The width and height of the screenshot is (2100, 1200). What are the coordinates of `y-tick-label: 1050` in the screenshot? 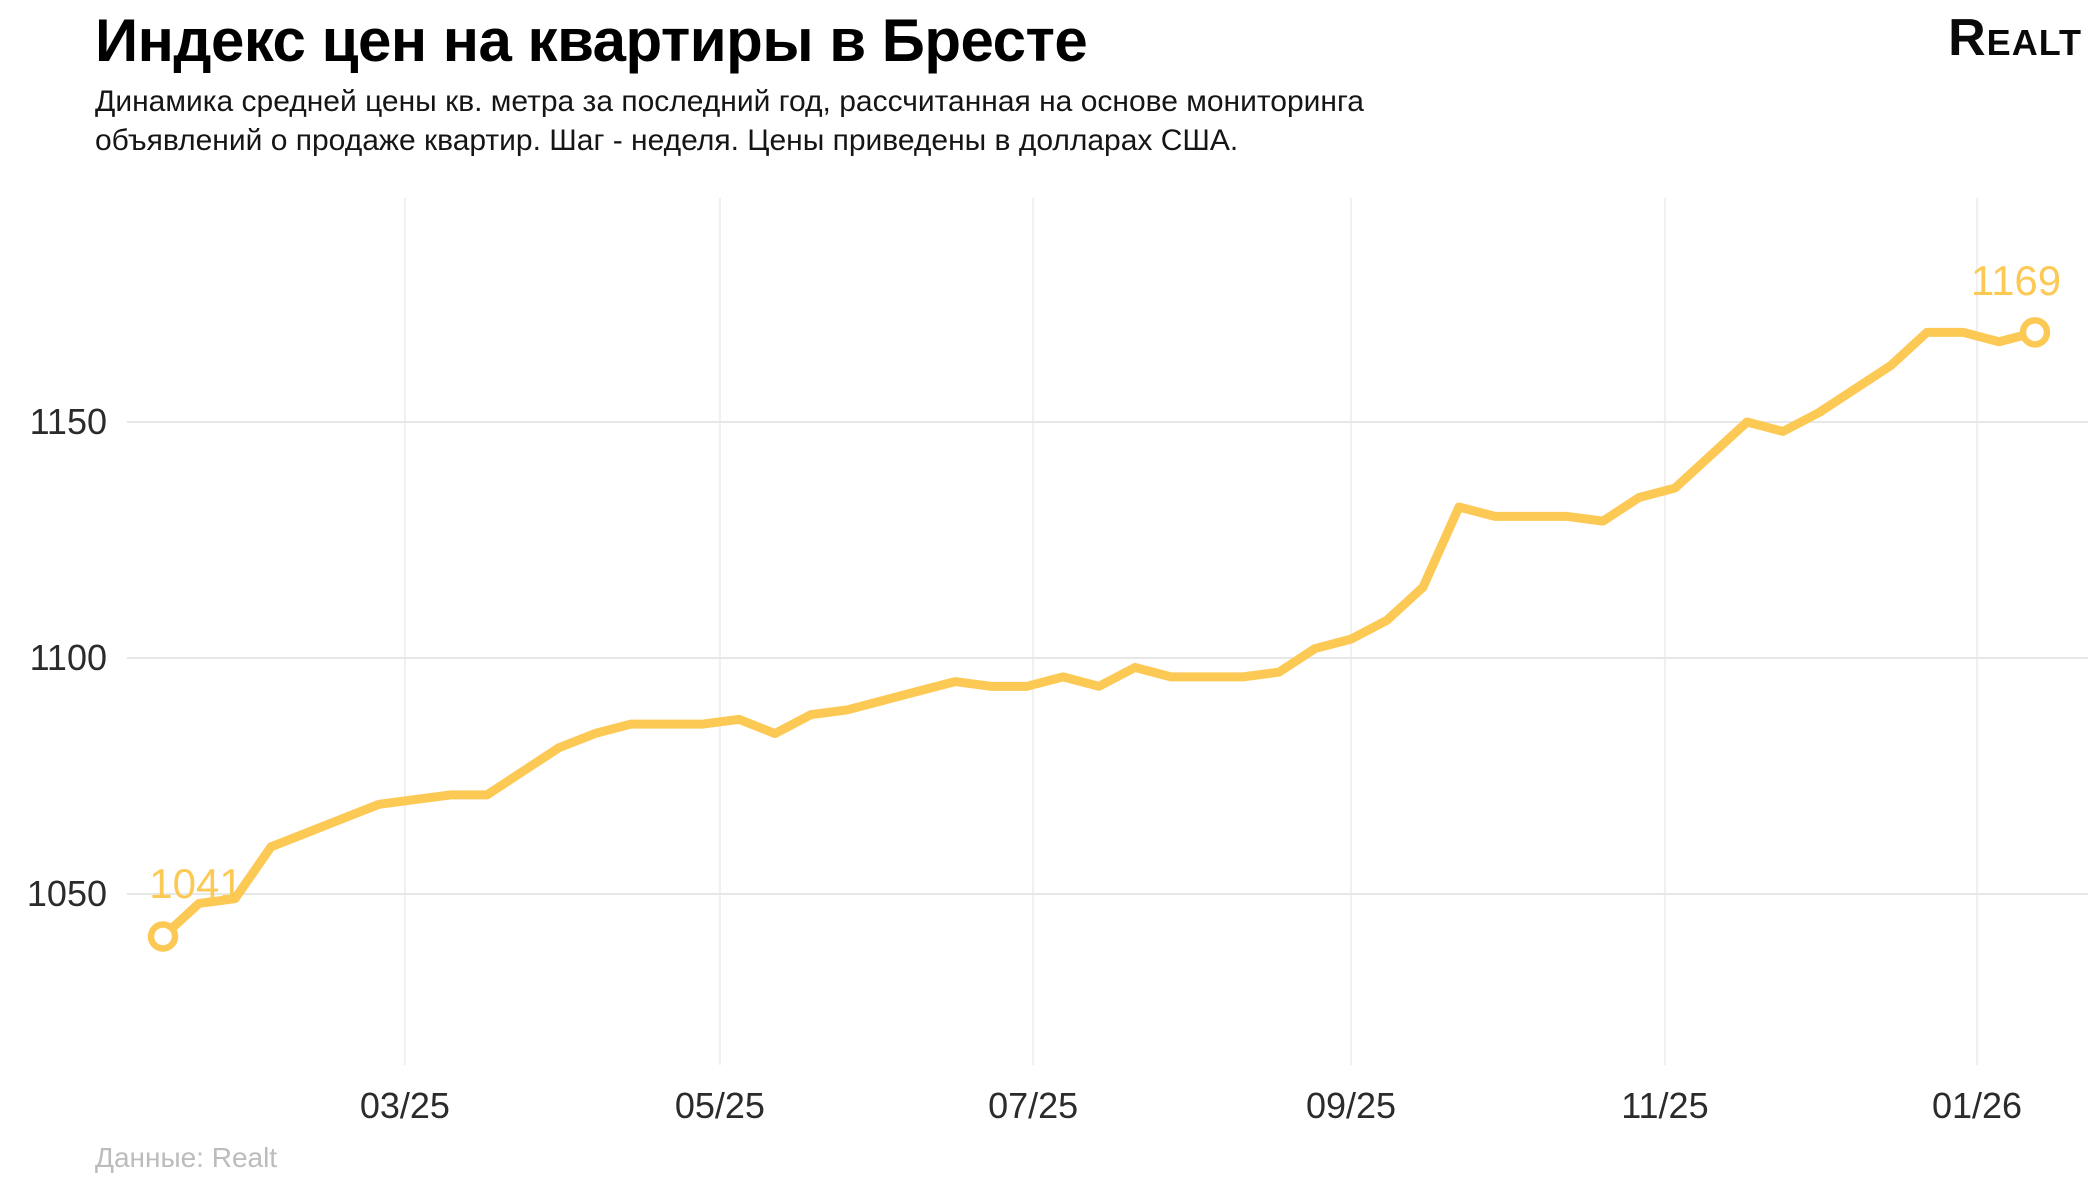 It's located at (66, 893).